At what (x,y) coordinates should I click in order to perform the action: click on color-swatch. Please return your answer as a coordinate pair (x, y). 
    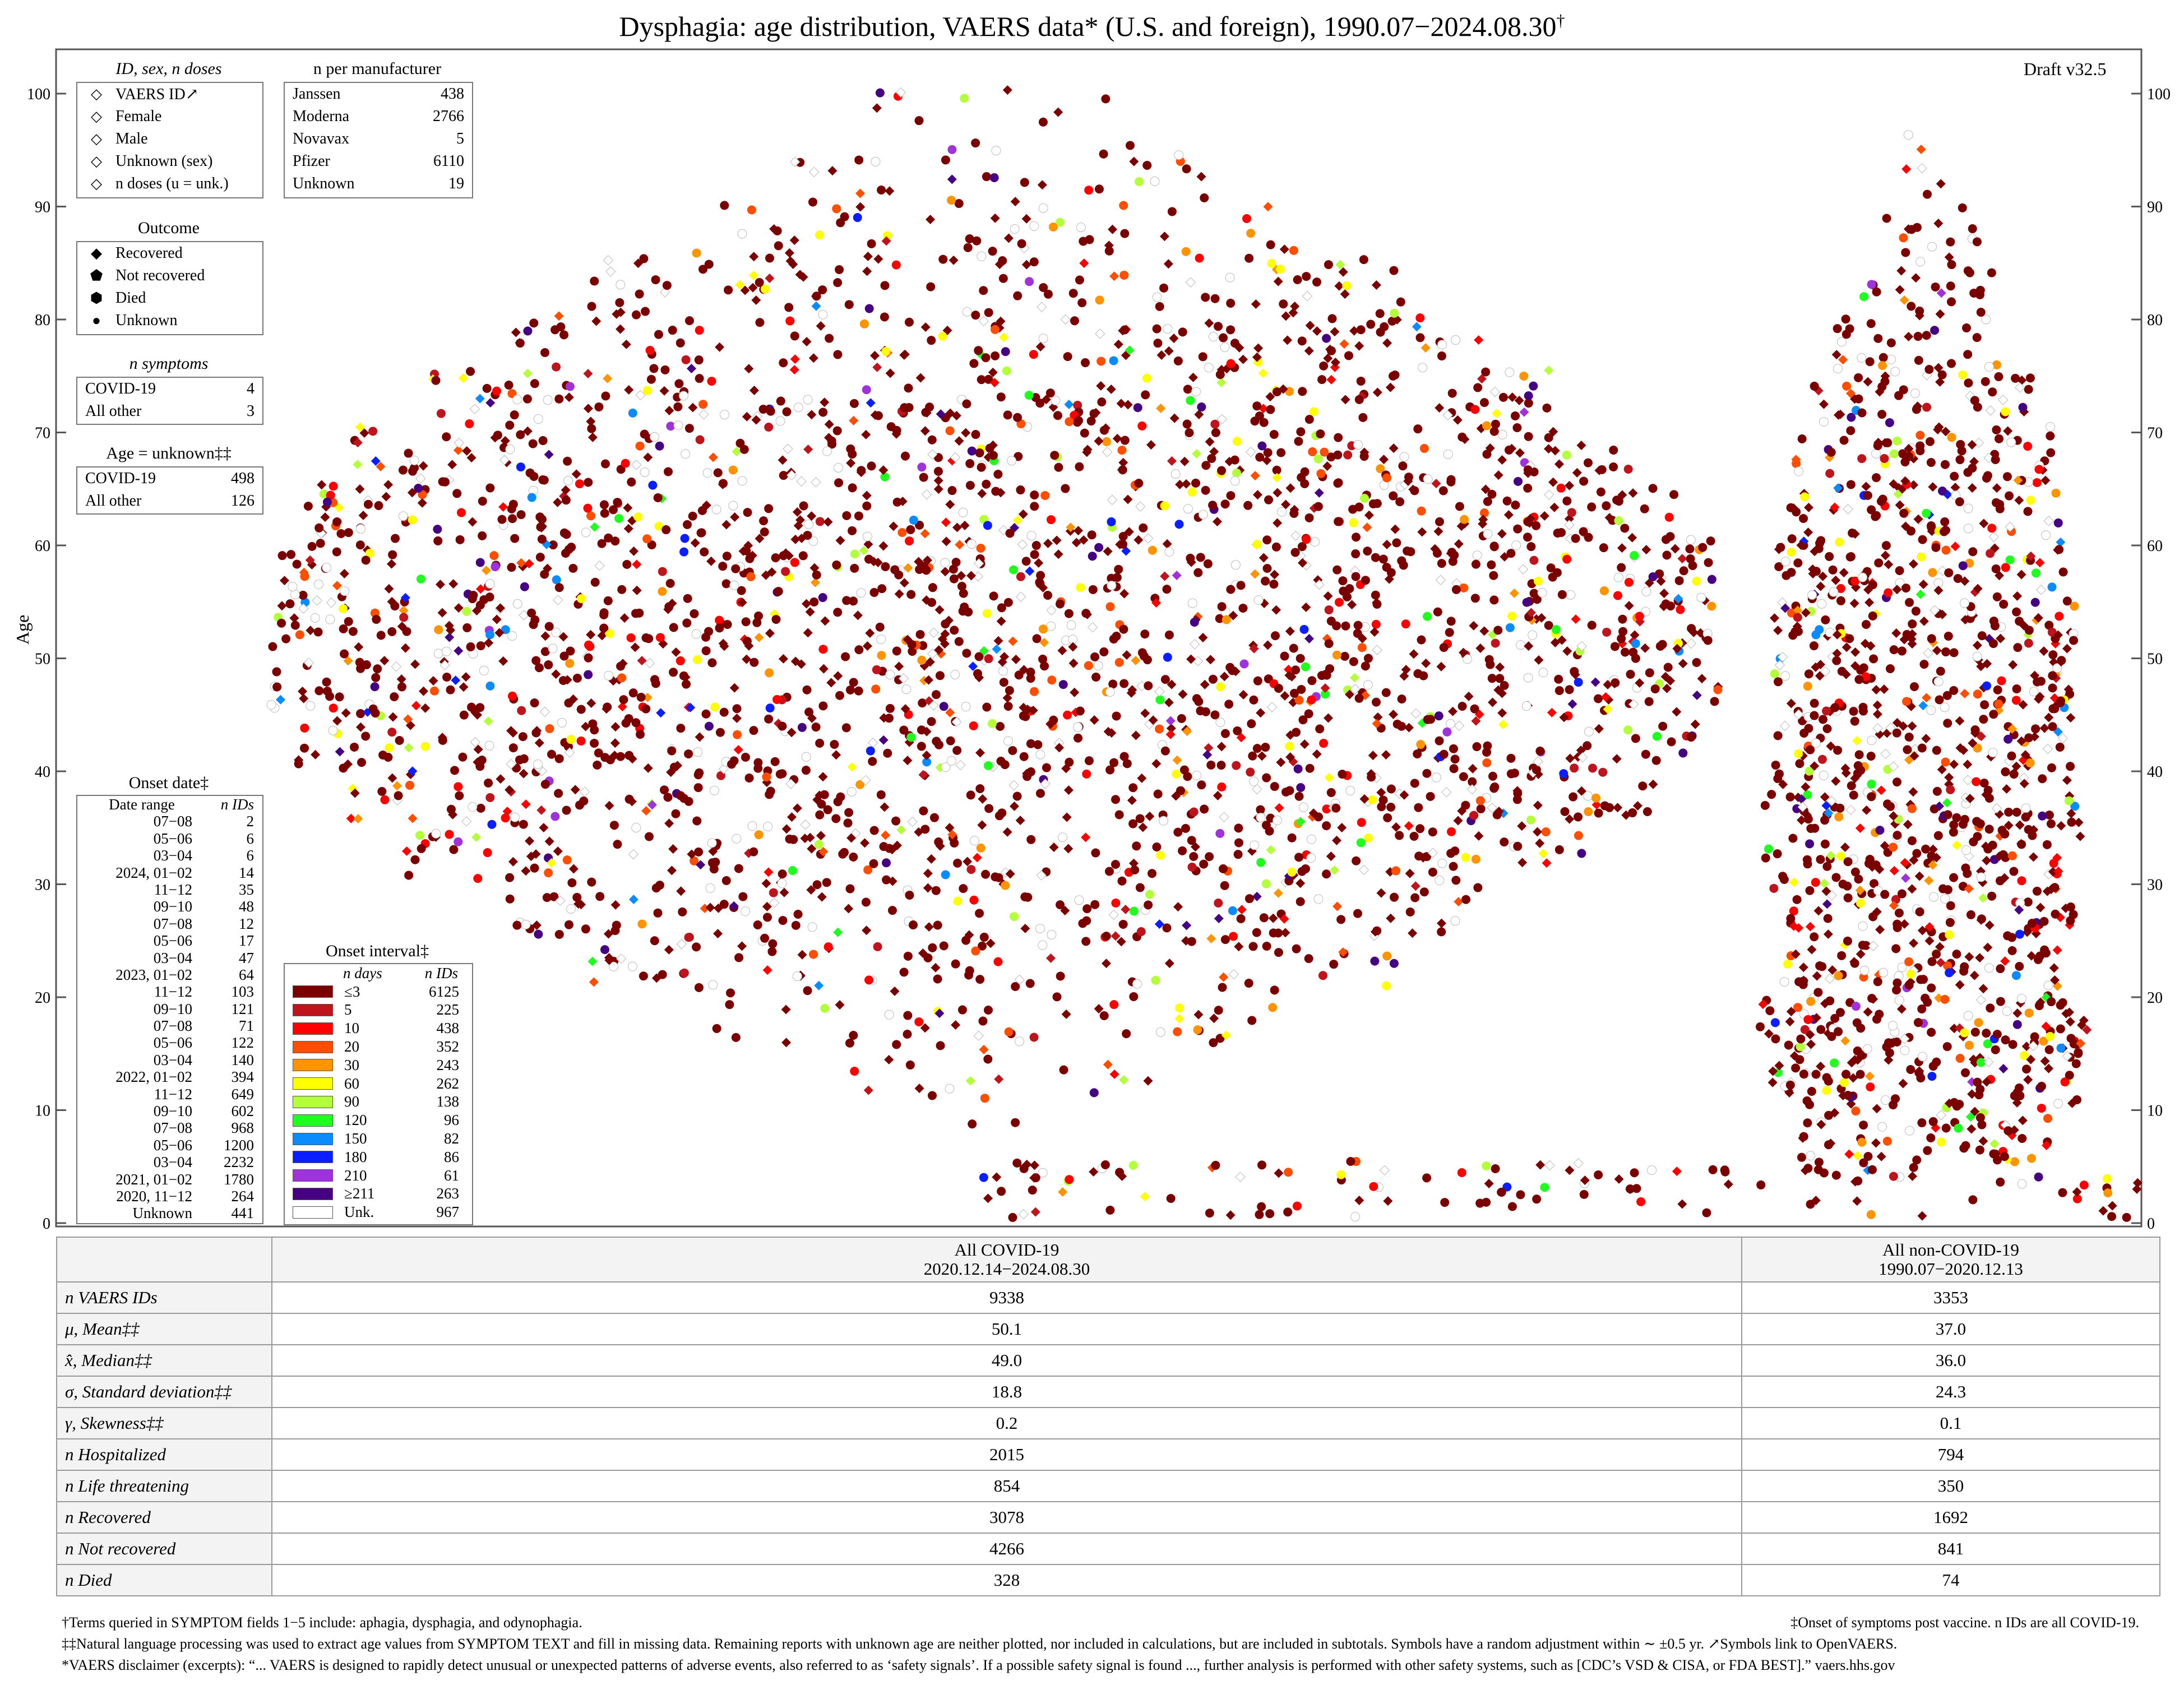
    Looking at the image, I should click on (313, 1009).